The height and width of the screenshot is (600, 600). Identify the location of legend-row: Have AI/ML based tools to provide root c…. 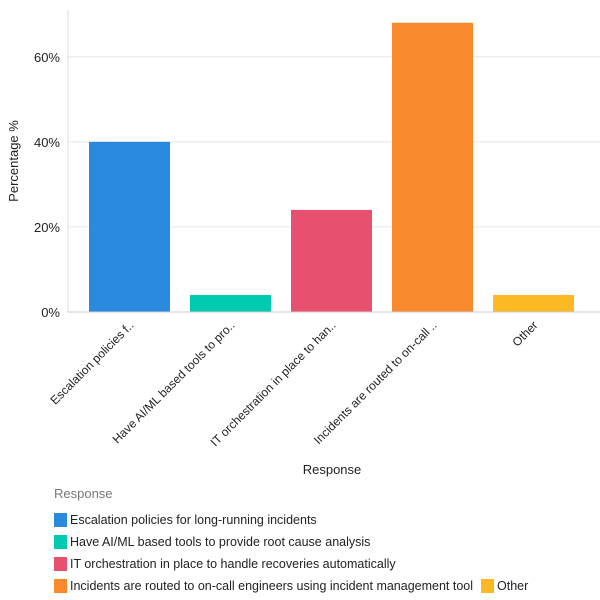
(295, 542).